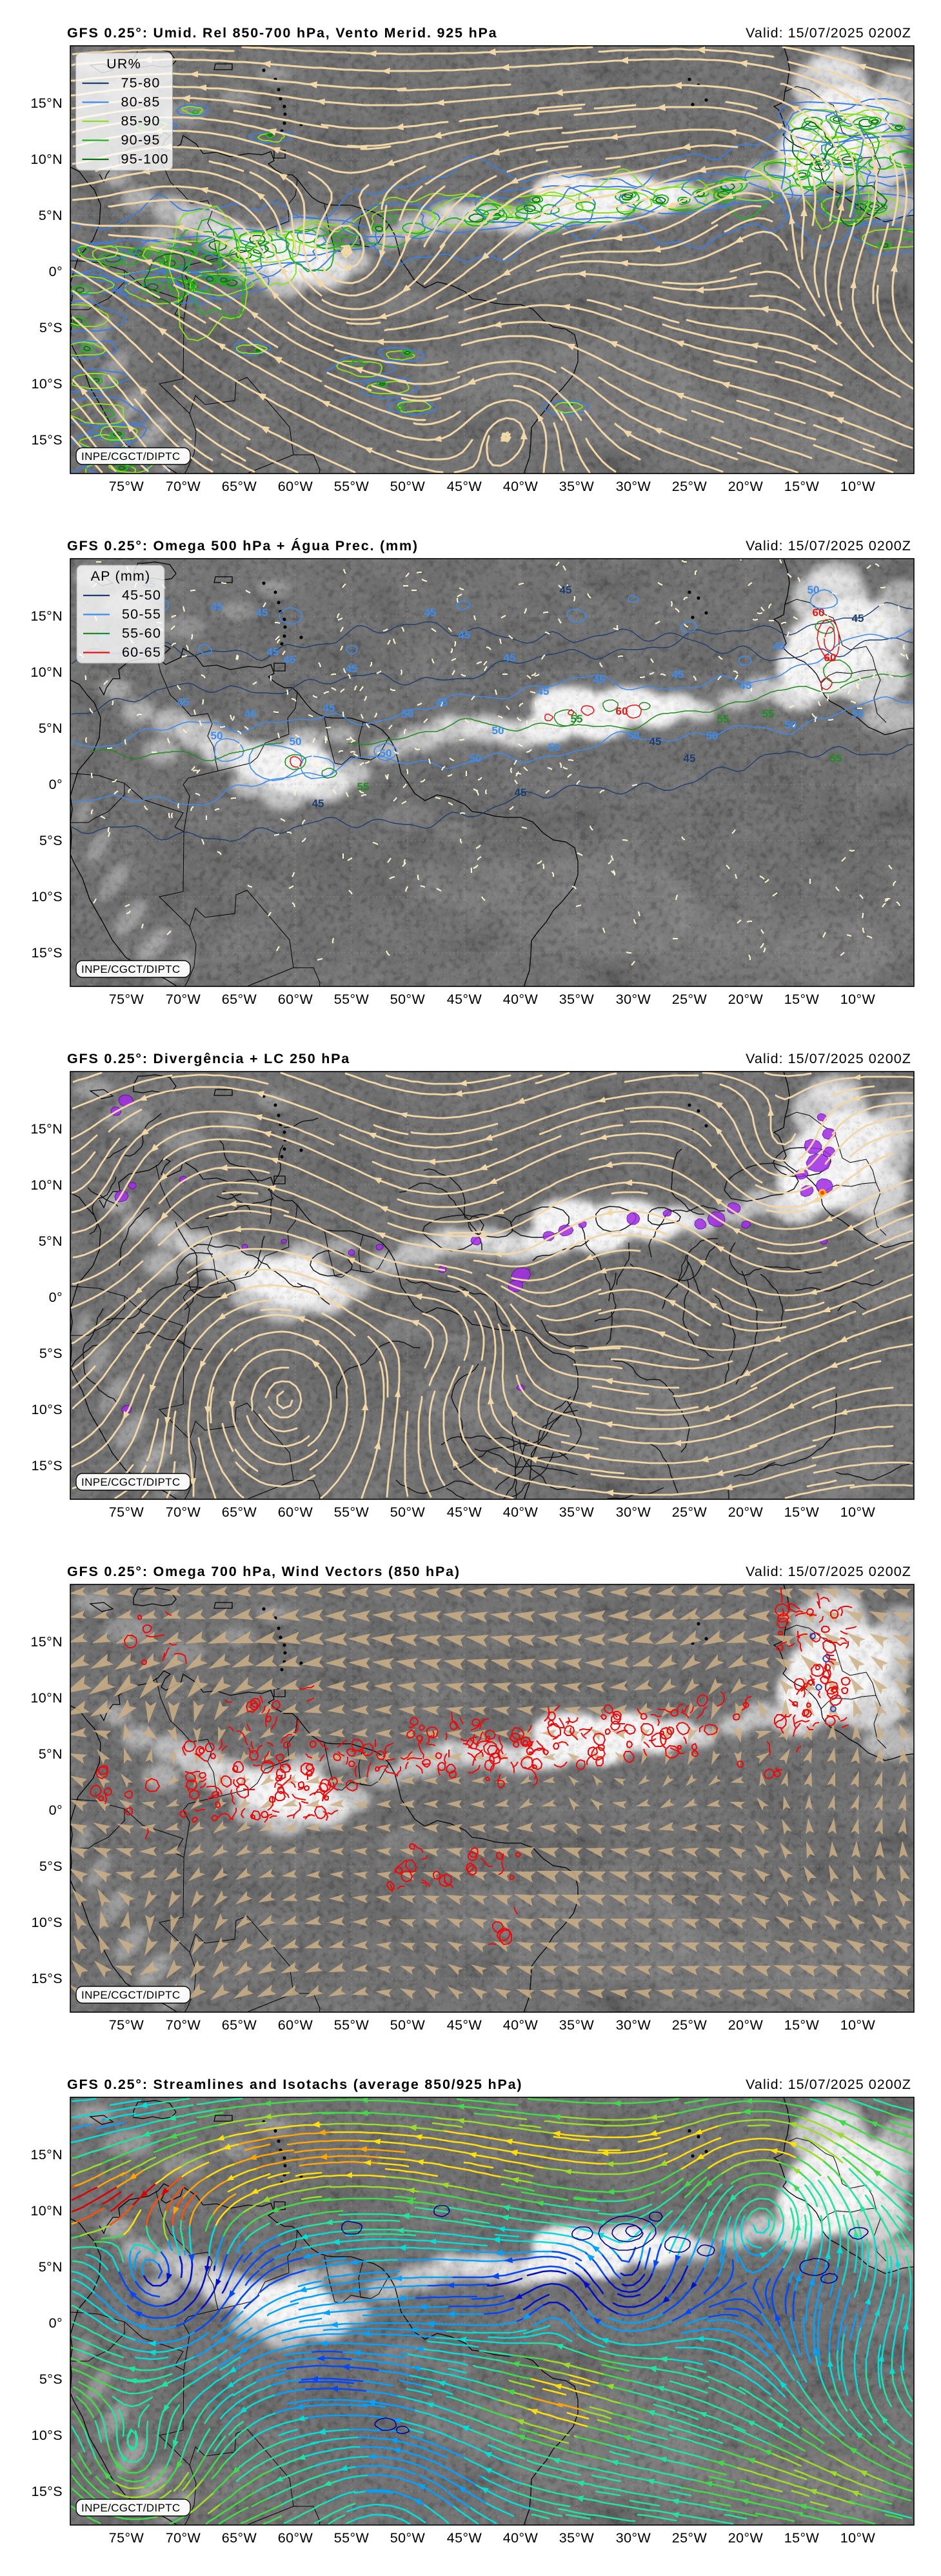 The width and height of the screenshot is (941, 2576). Describe the element at coordinates (830, 658) in the screenshot. I see `svg-text: 60` at that location.